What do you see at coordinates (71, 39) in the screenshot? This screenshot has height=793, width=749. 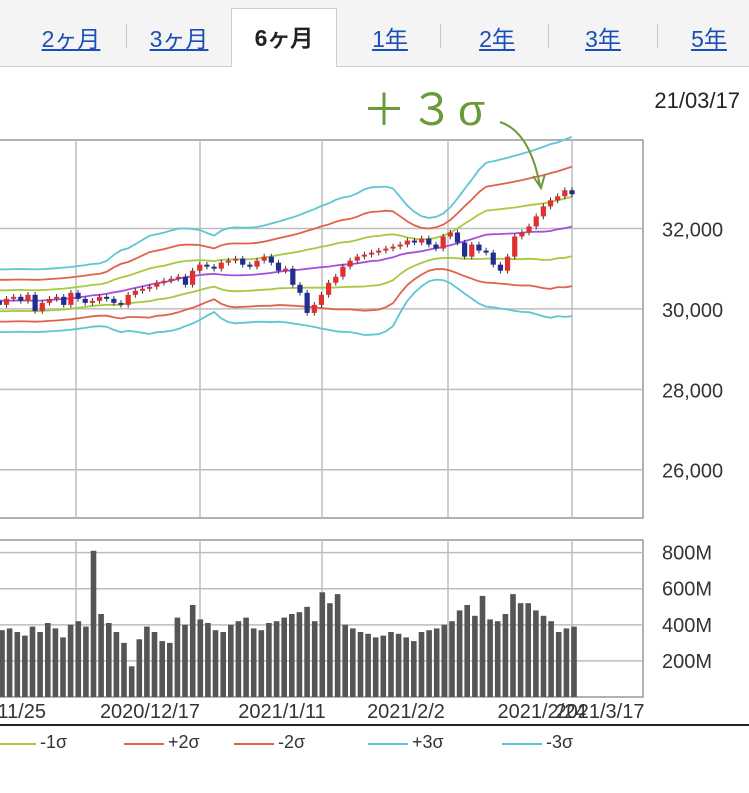 I see `tab-2-months: 2ヶ月` at bounding box center [71, 39].